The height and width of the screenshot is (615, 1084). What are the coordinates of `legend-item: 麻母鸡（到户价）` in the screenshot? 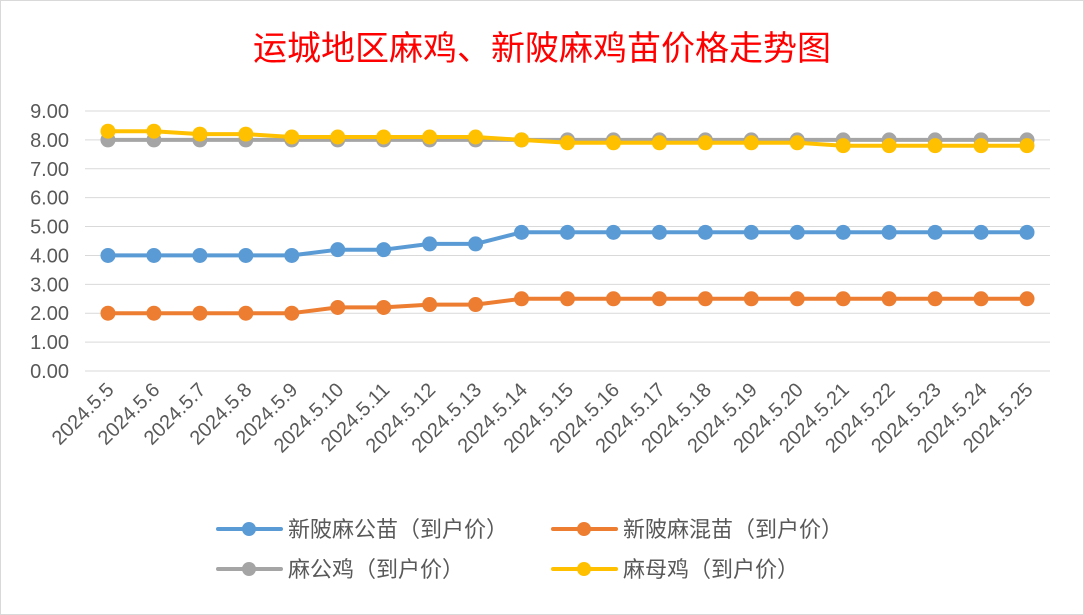 It's located at (675, 570).